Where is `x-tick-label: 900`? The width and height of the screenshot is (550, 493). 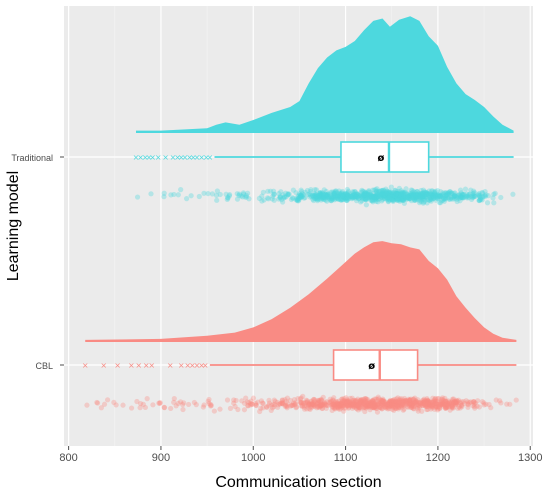
x-tick-label: 900 is located at coordinates (161, 458).